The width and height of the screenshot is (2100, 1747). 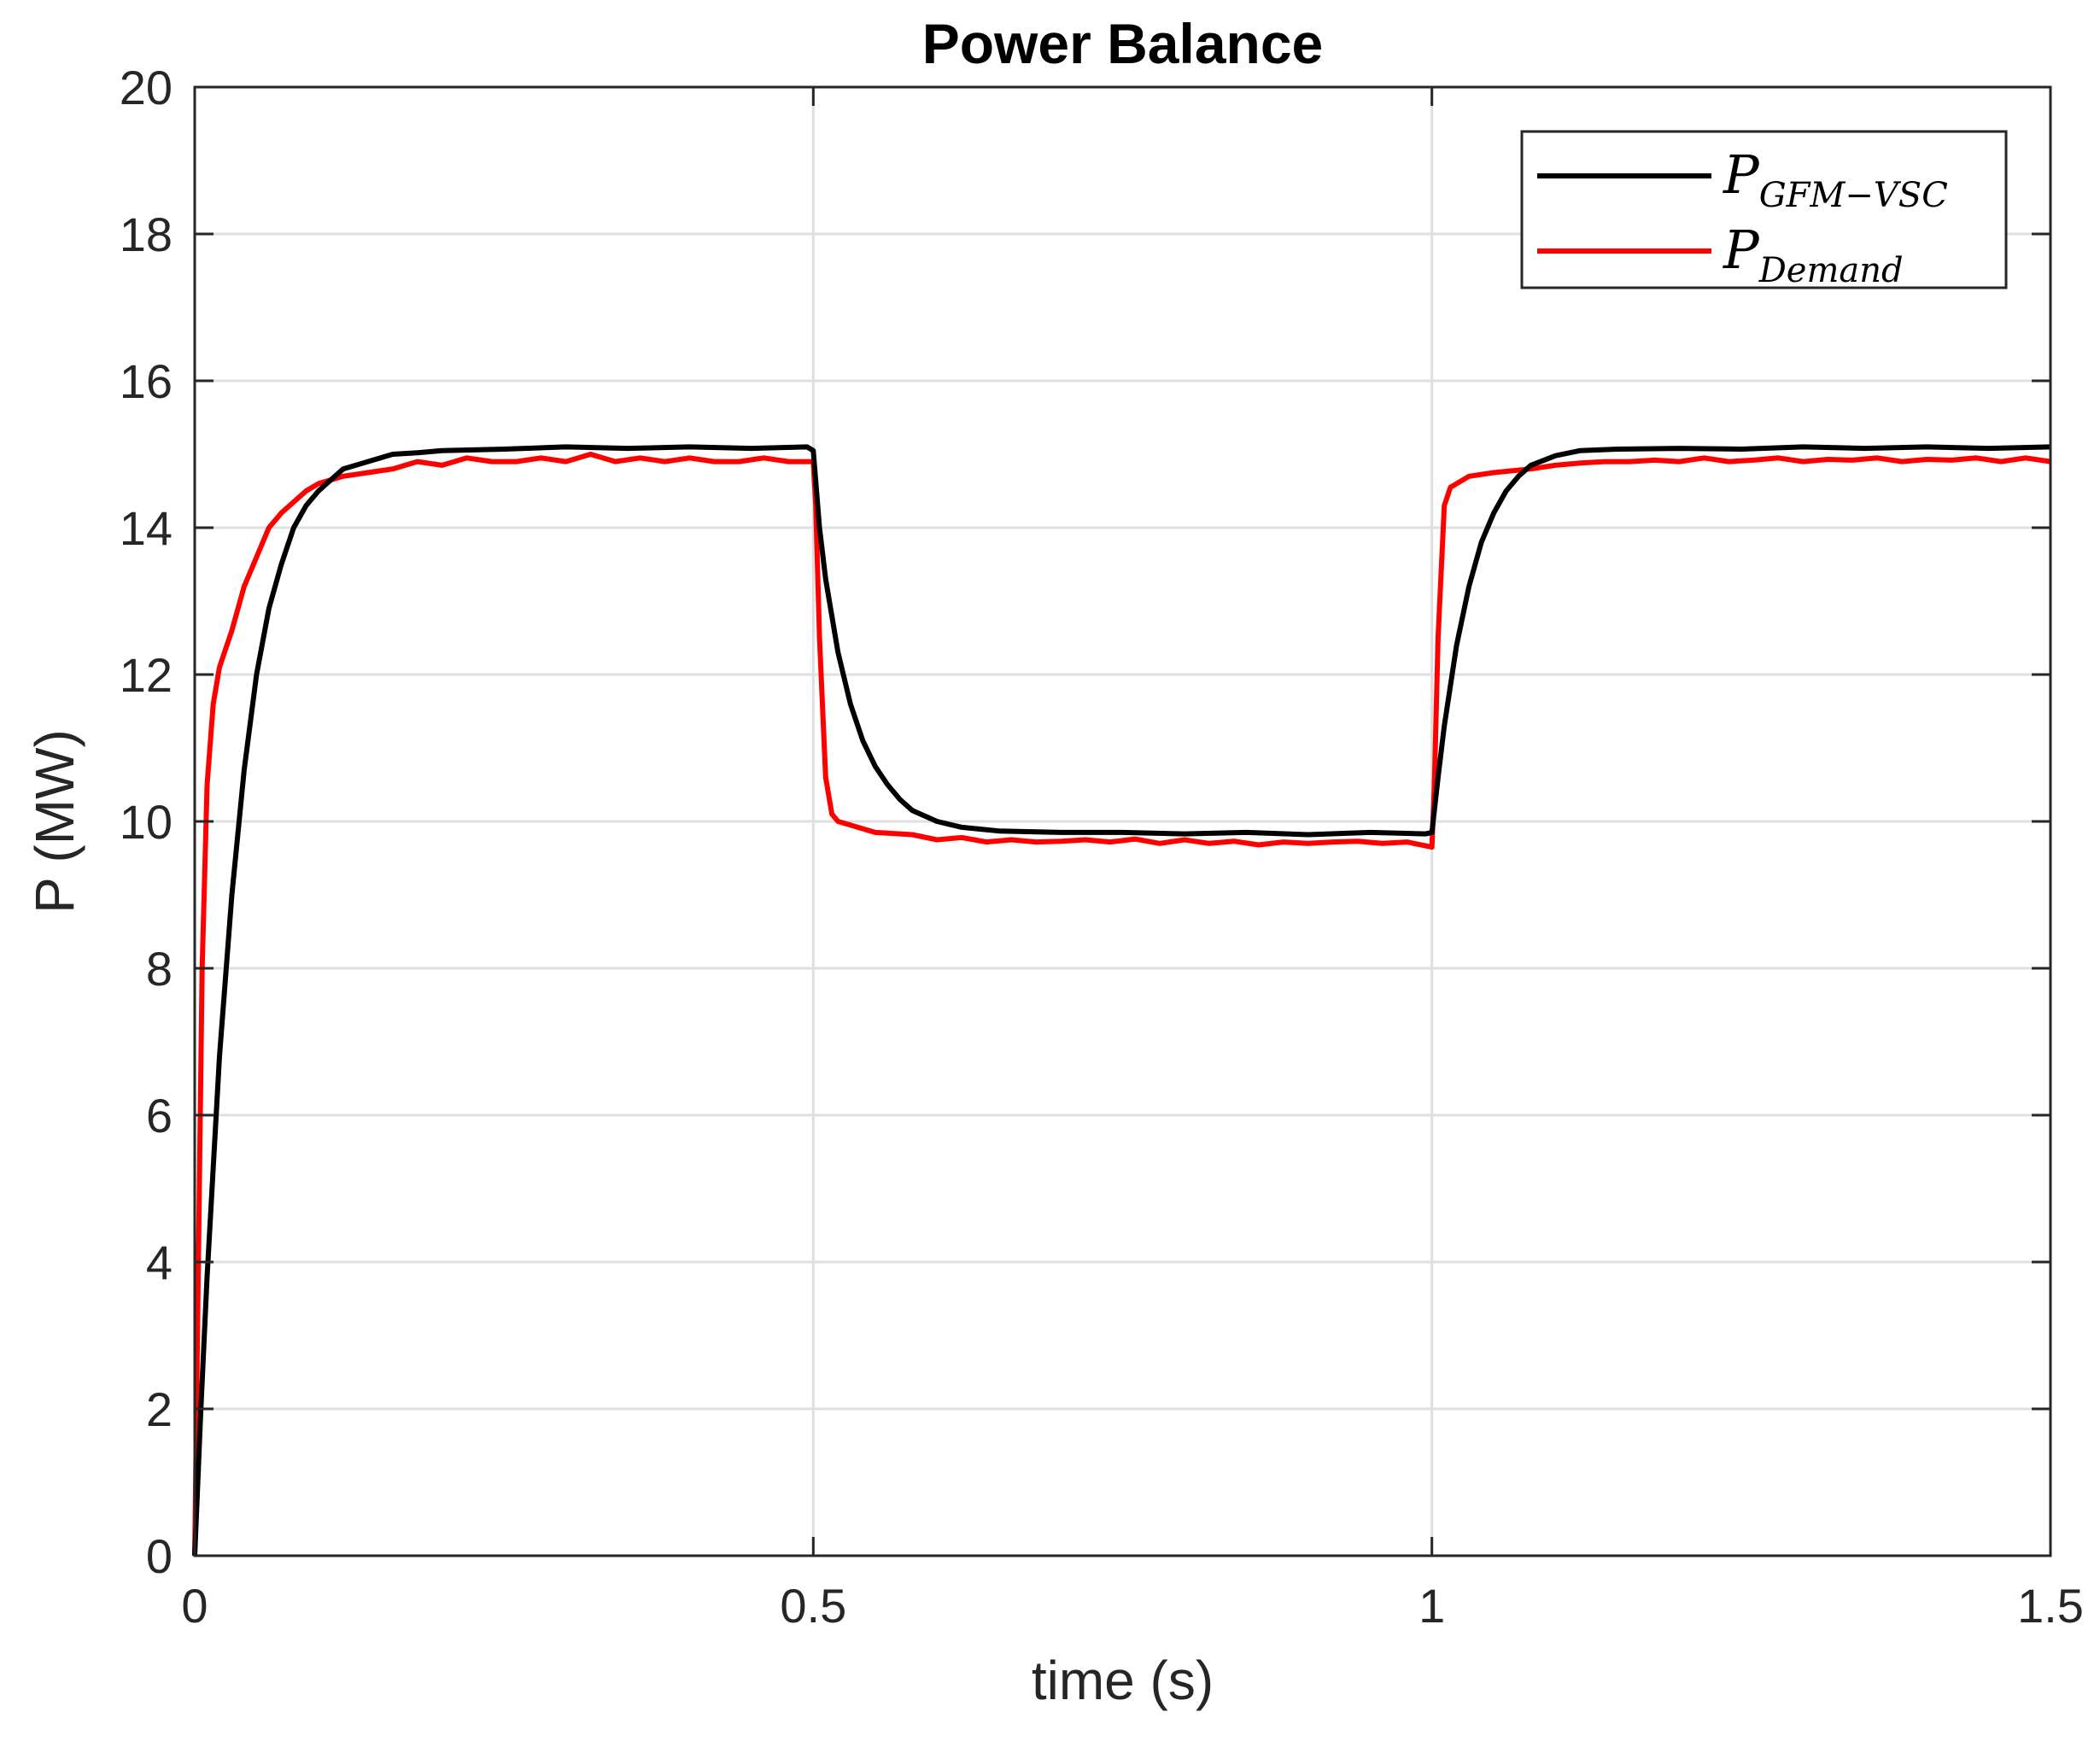 What do you see at coordinates (195, 1606) in the screenshot?
I see `x-tick-label: 0` at bounding box center [195, 1606].